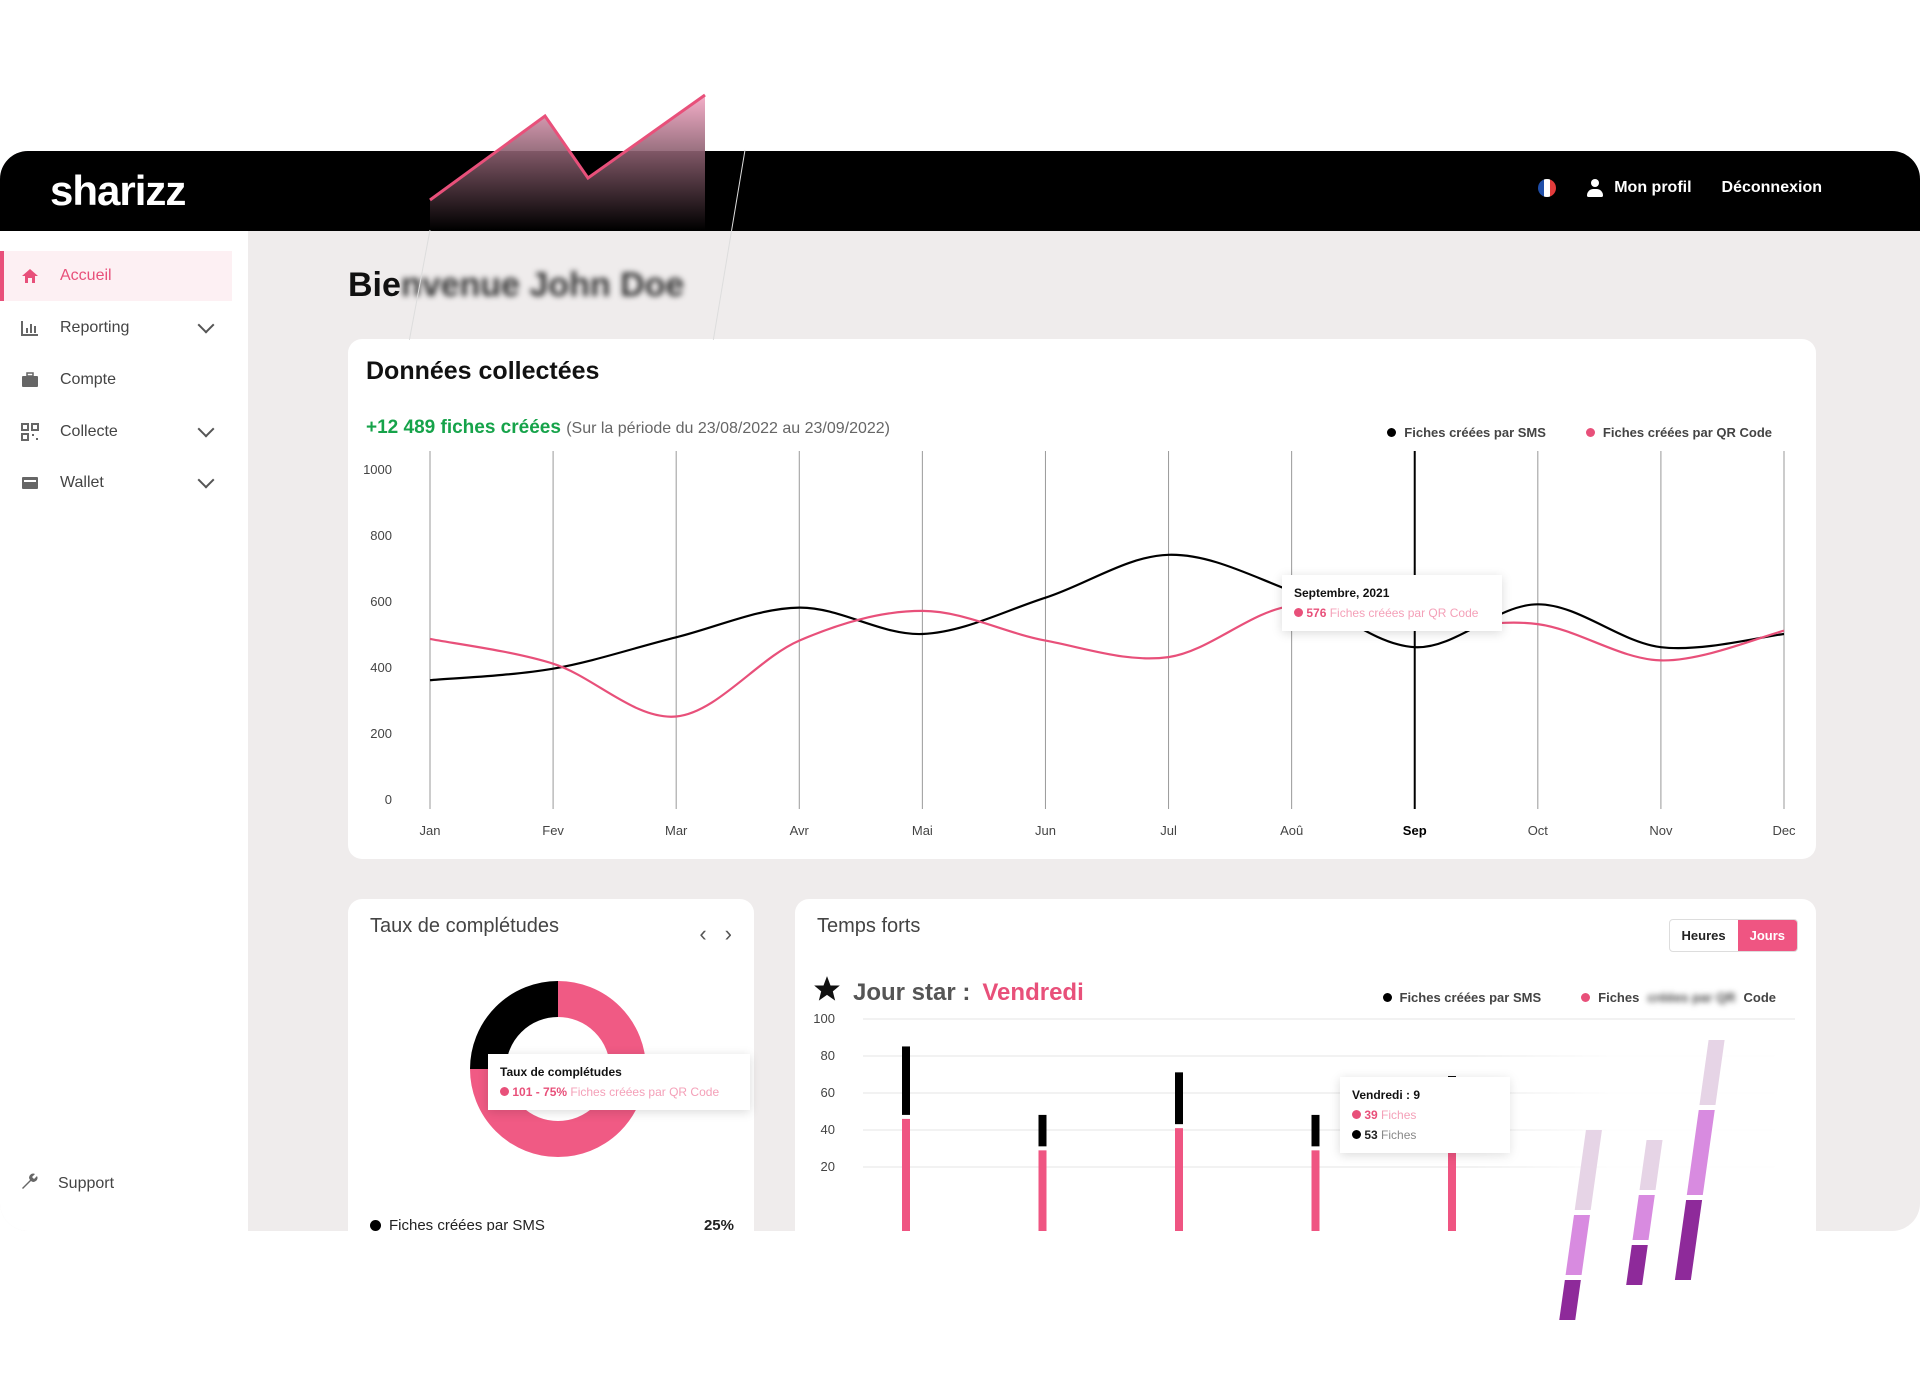  Describe the element at coordinates (67, 1183) in the screenshot. I see `support-link: Support` at that location.